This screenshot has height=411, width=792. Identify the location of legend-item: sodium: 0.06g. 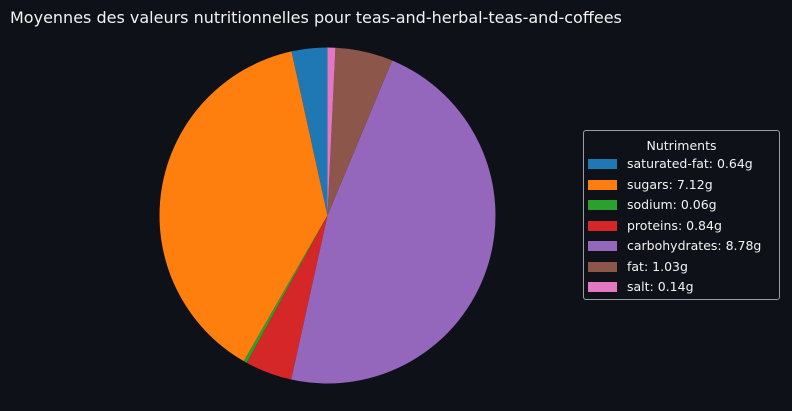
(652, 205).